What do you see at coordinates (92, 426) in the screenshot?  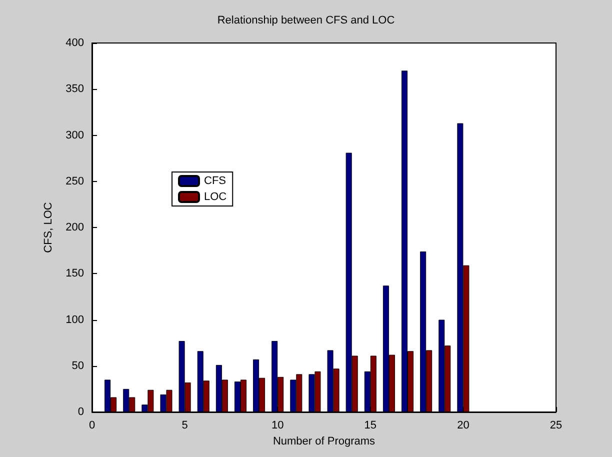 I see `x-tick-label: 0` at bounding box center [92, 426].